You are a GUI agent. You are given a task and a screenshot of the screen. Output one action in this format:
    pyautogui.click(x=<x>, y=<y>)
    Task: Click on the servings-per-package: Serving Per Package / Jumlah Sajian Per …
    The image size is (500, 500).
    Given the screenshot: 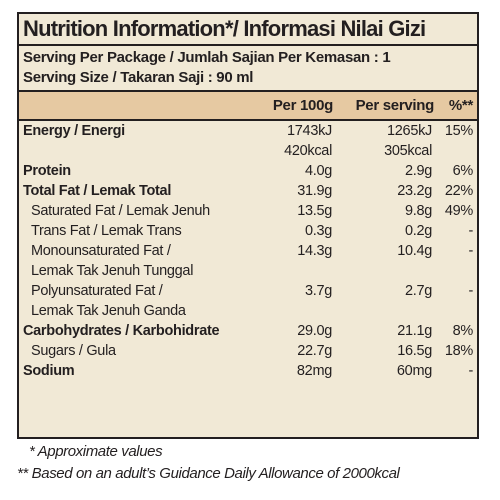 What is the action you would take?
    pyautogui.click(x=207, y=57)
    